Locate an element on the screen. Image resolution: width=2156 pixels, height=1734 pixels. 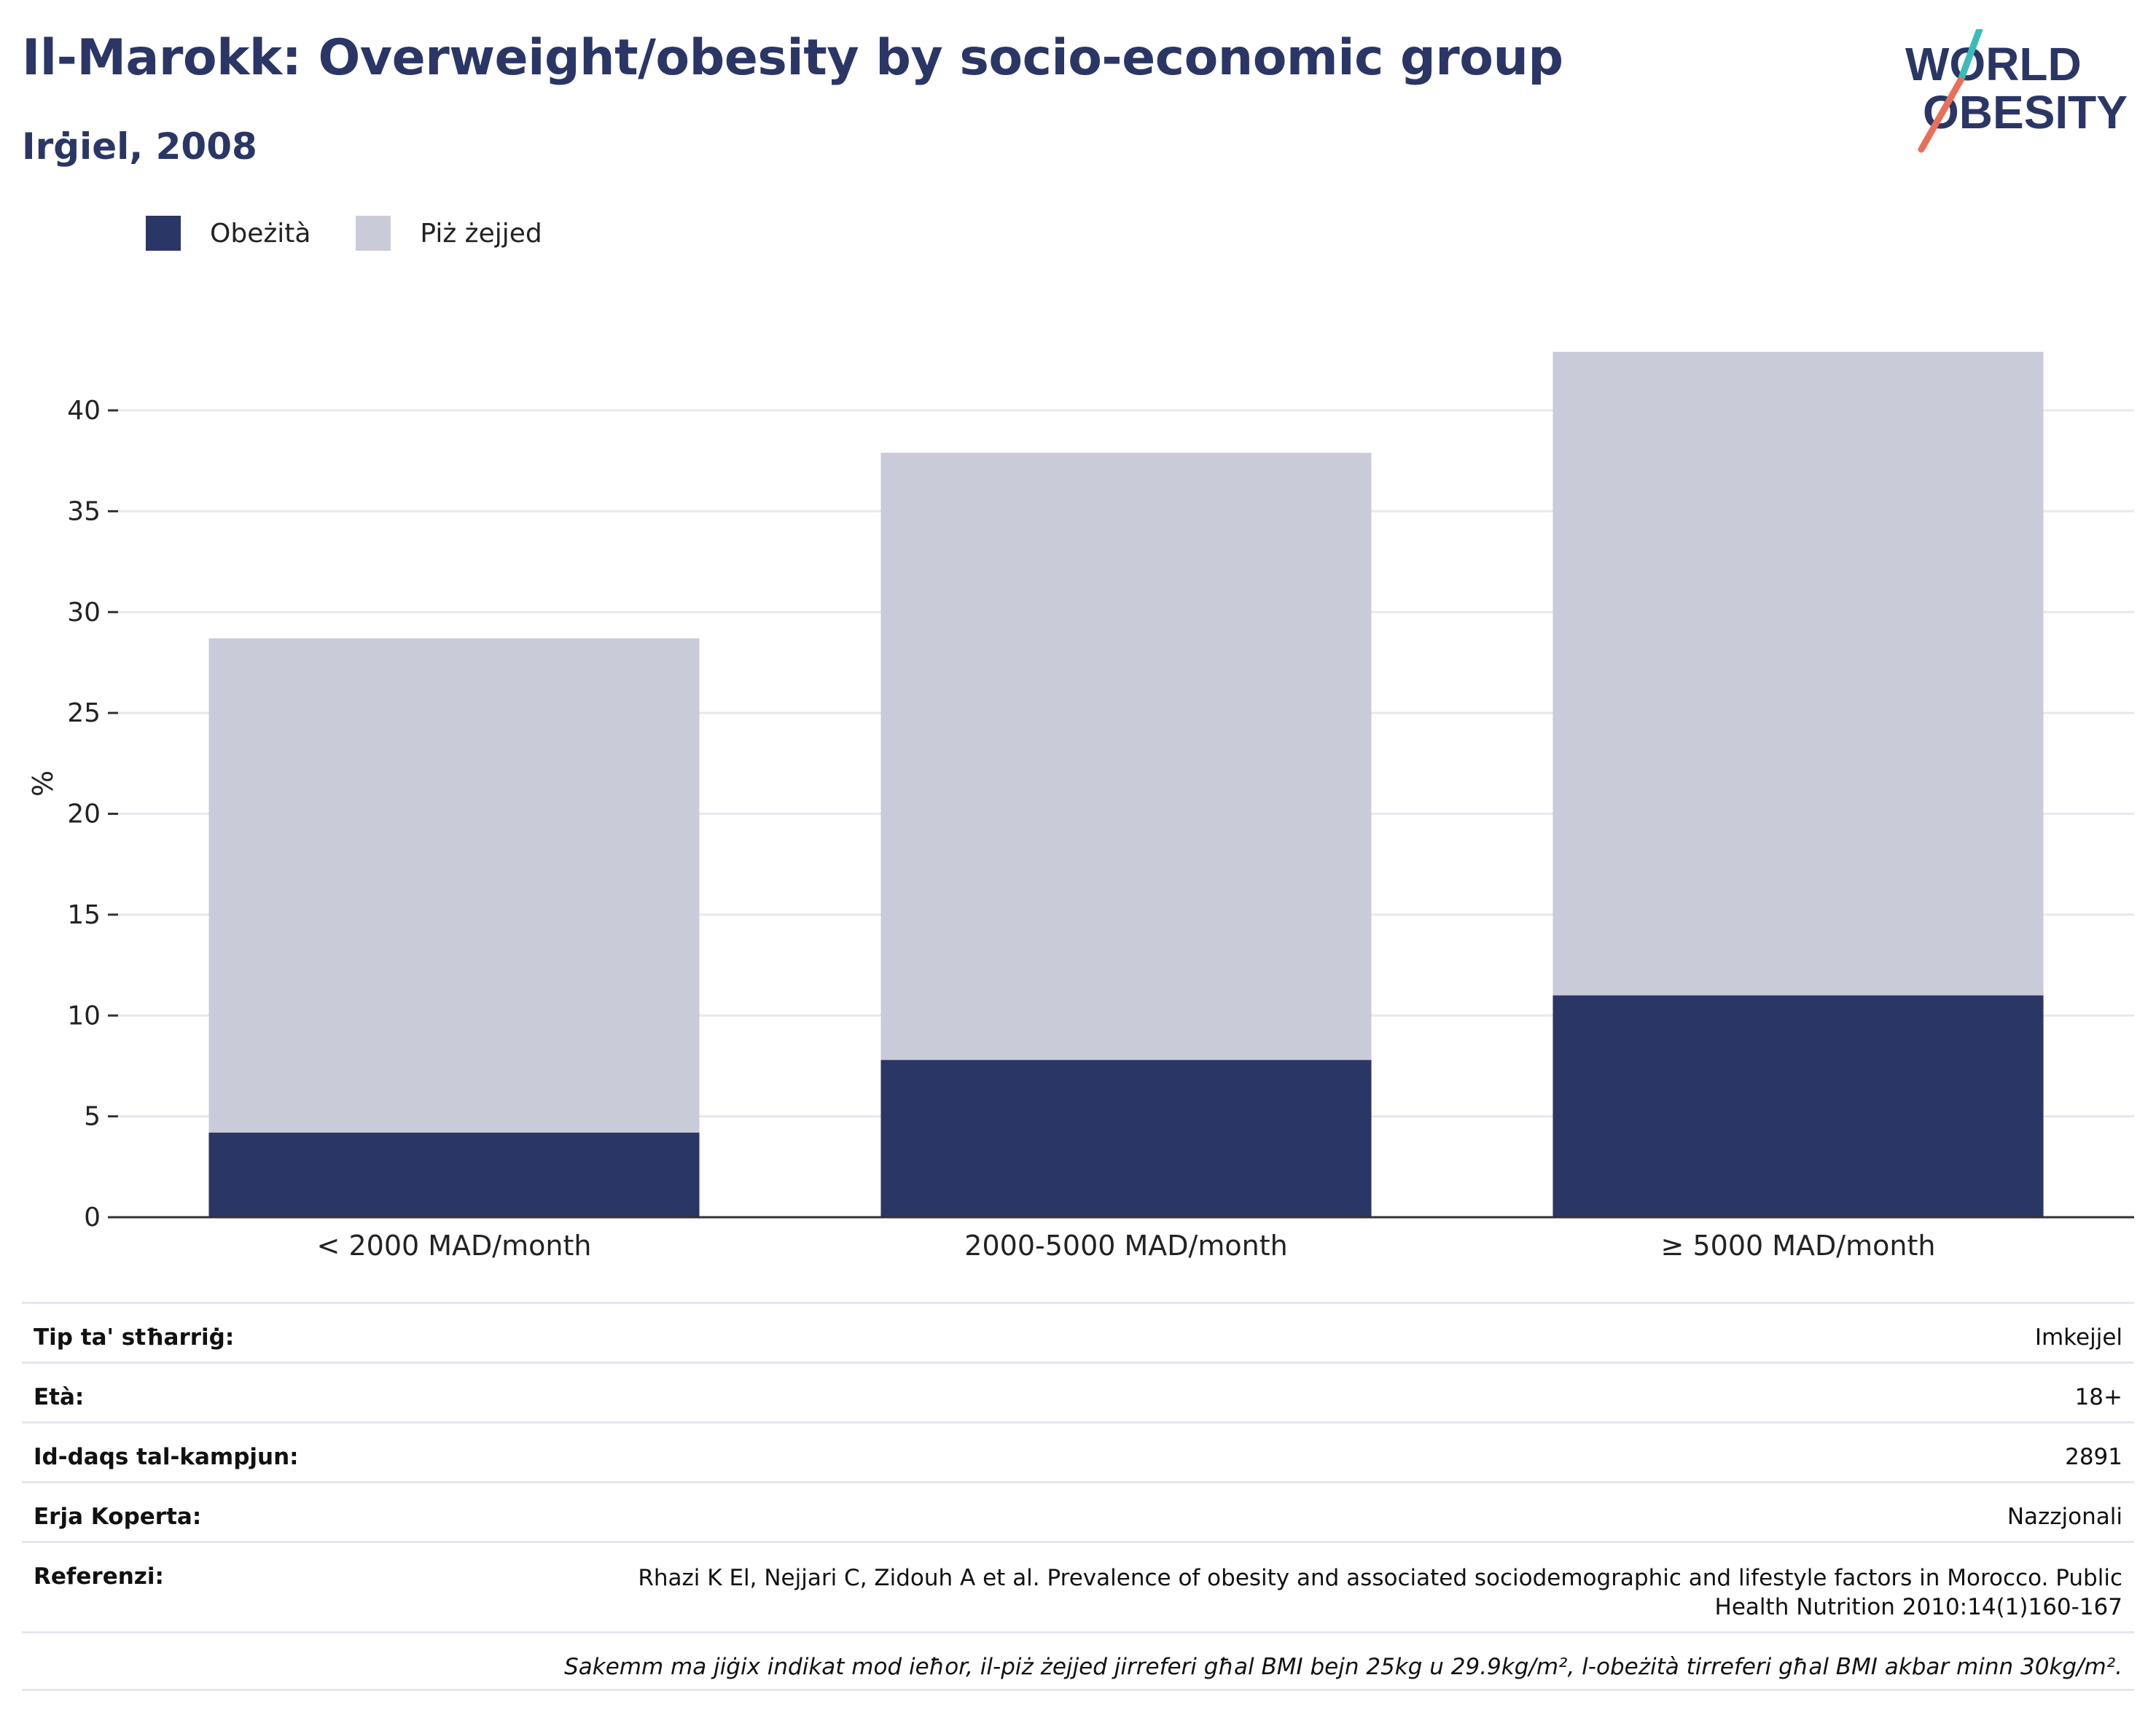
chart-legend: Obeżità Piż żejjed is located at coordinates (367, 234).